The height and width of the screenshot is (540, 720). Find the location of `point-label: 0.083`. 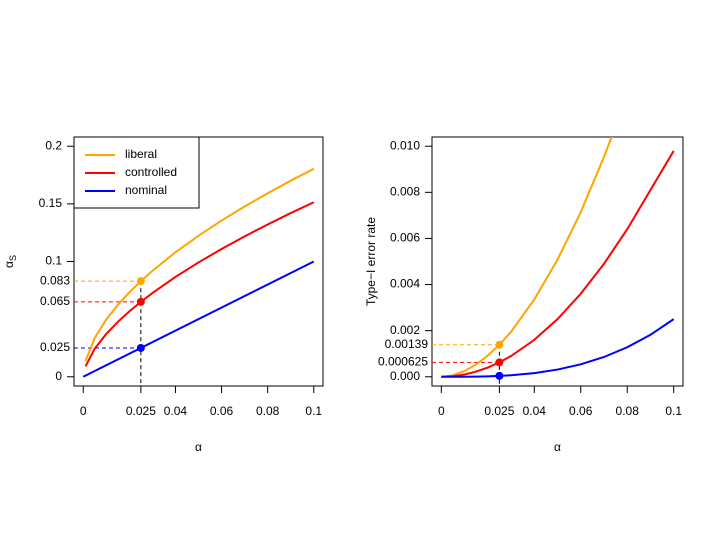

point-label: 0.083 is located at coordinates (55, 280).